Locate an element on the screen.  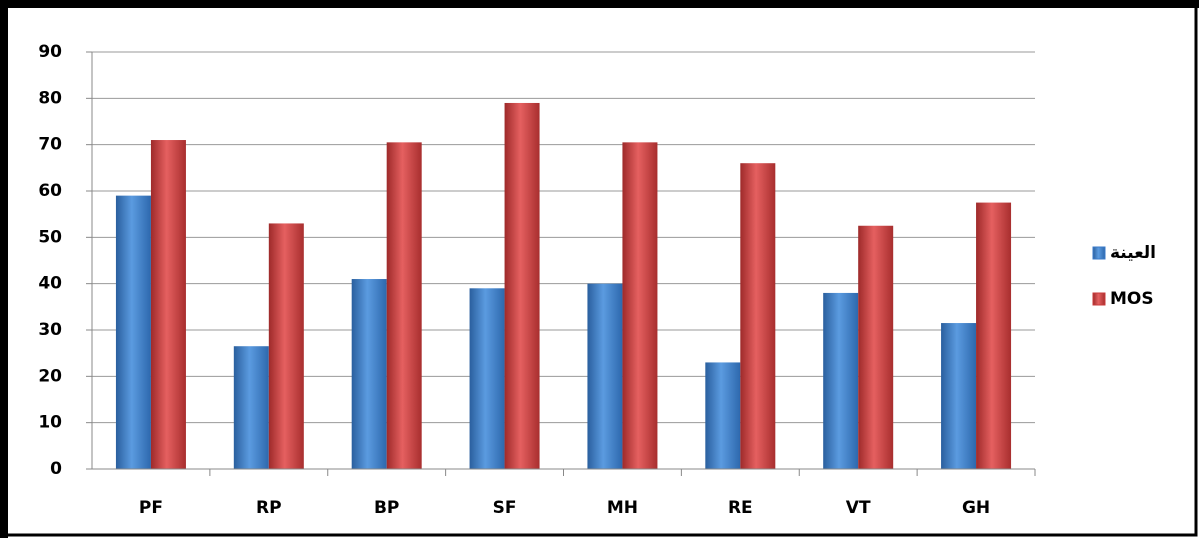
x-tick-label: GH is located at coordinates (976, 508).